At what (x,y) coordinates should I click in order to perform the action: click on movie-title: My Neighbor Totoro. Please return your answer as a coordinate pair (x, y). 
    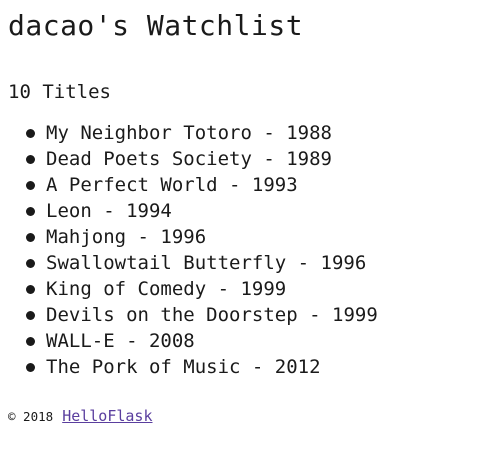
    Looking at the image, I should click on (149, 133).